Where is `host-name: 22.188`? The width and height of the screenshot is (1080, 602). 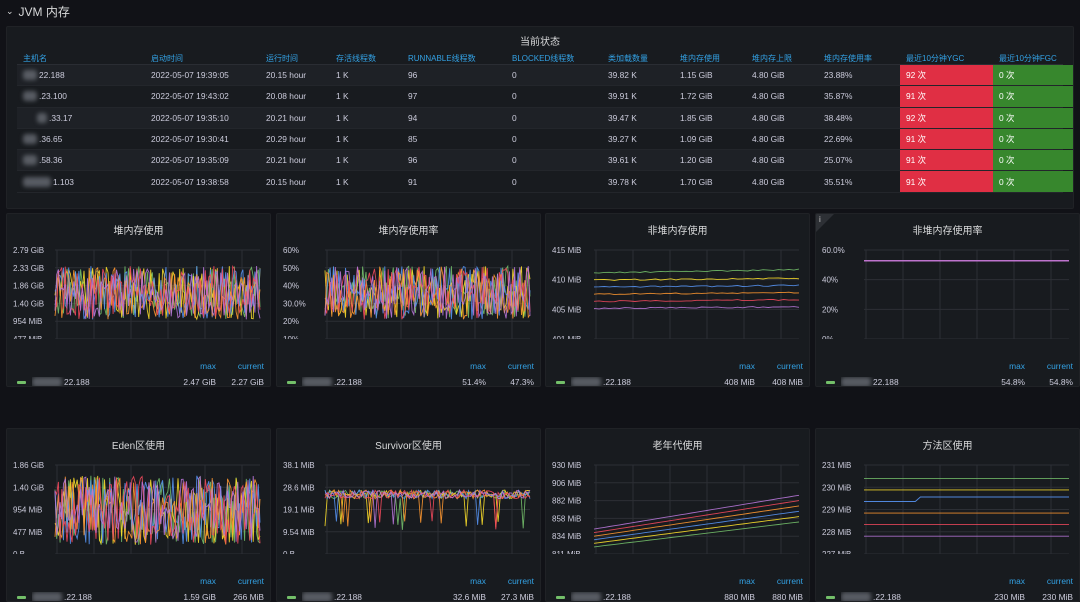 host-name: 22.188 is located at coordinates (52, 75).